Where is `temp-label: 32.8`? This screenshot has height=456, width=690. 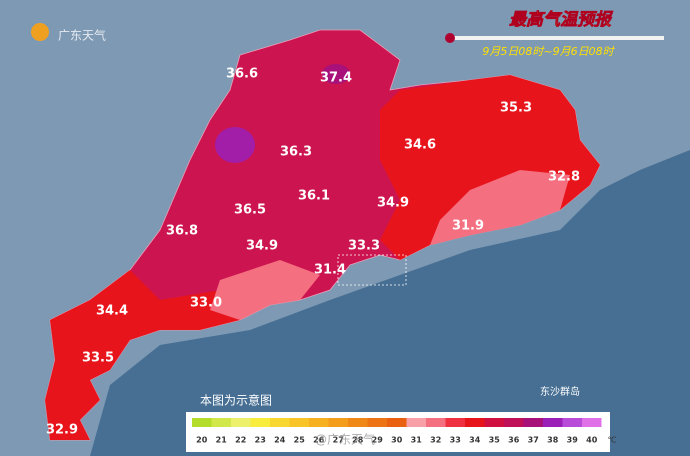 temp-label: 32.8 is located at coordinates (564, 177).